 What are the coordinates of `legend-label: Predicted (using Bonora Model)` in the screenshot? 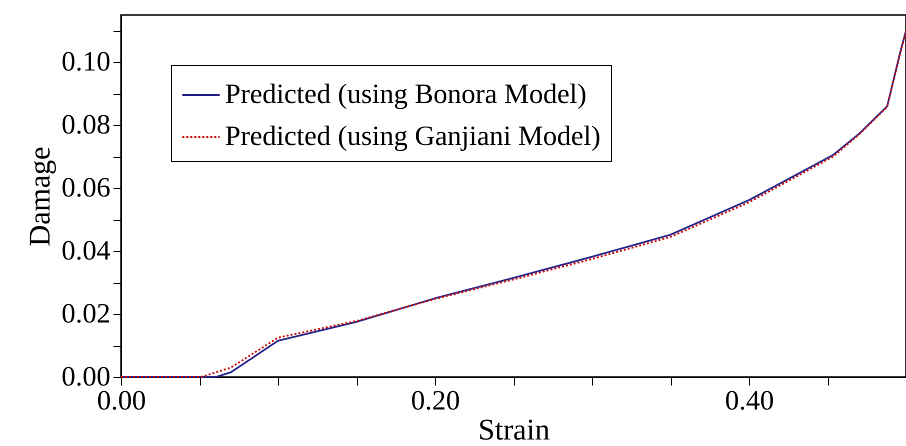 It's located at (406, 94).